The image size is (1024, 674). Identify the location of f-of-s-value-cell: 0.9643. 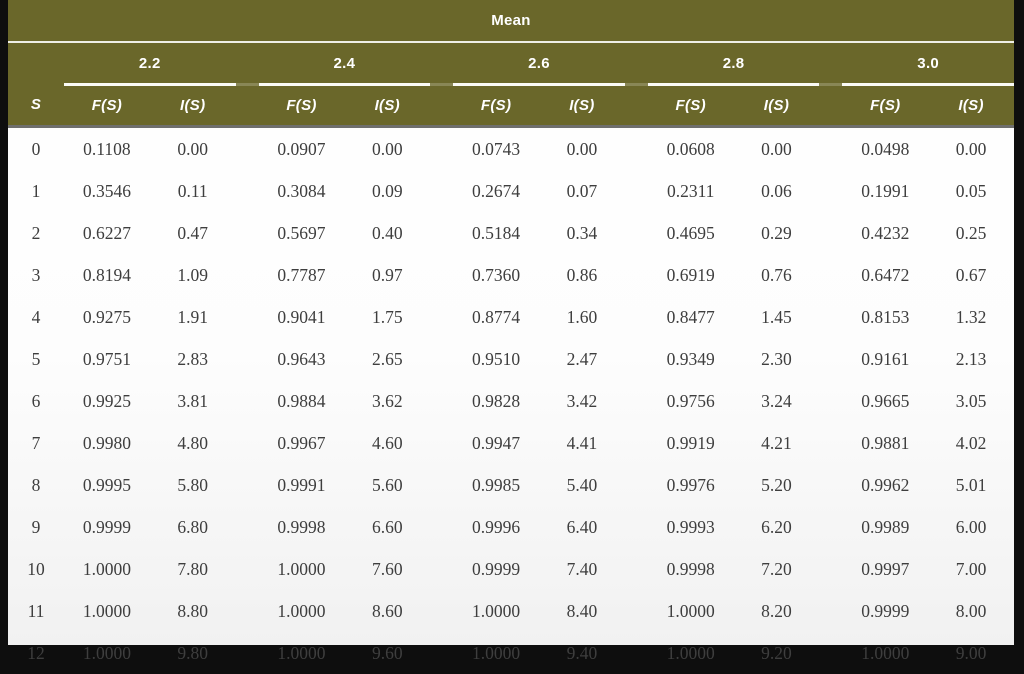
(302, 359).